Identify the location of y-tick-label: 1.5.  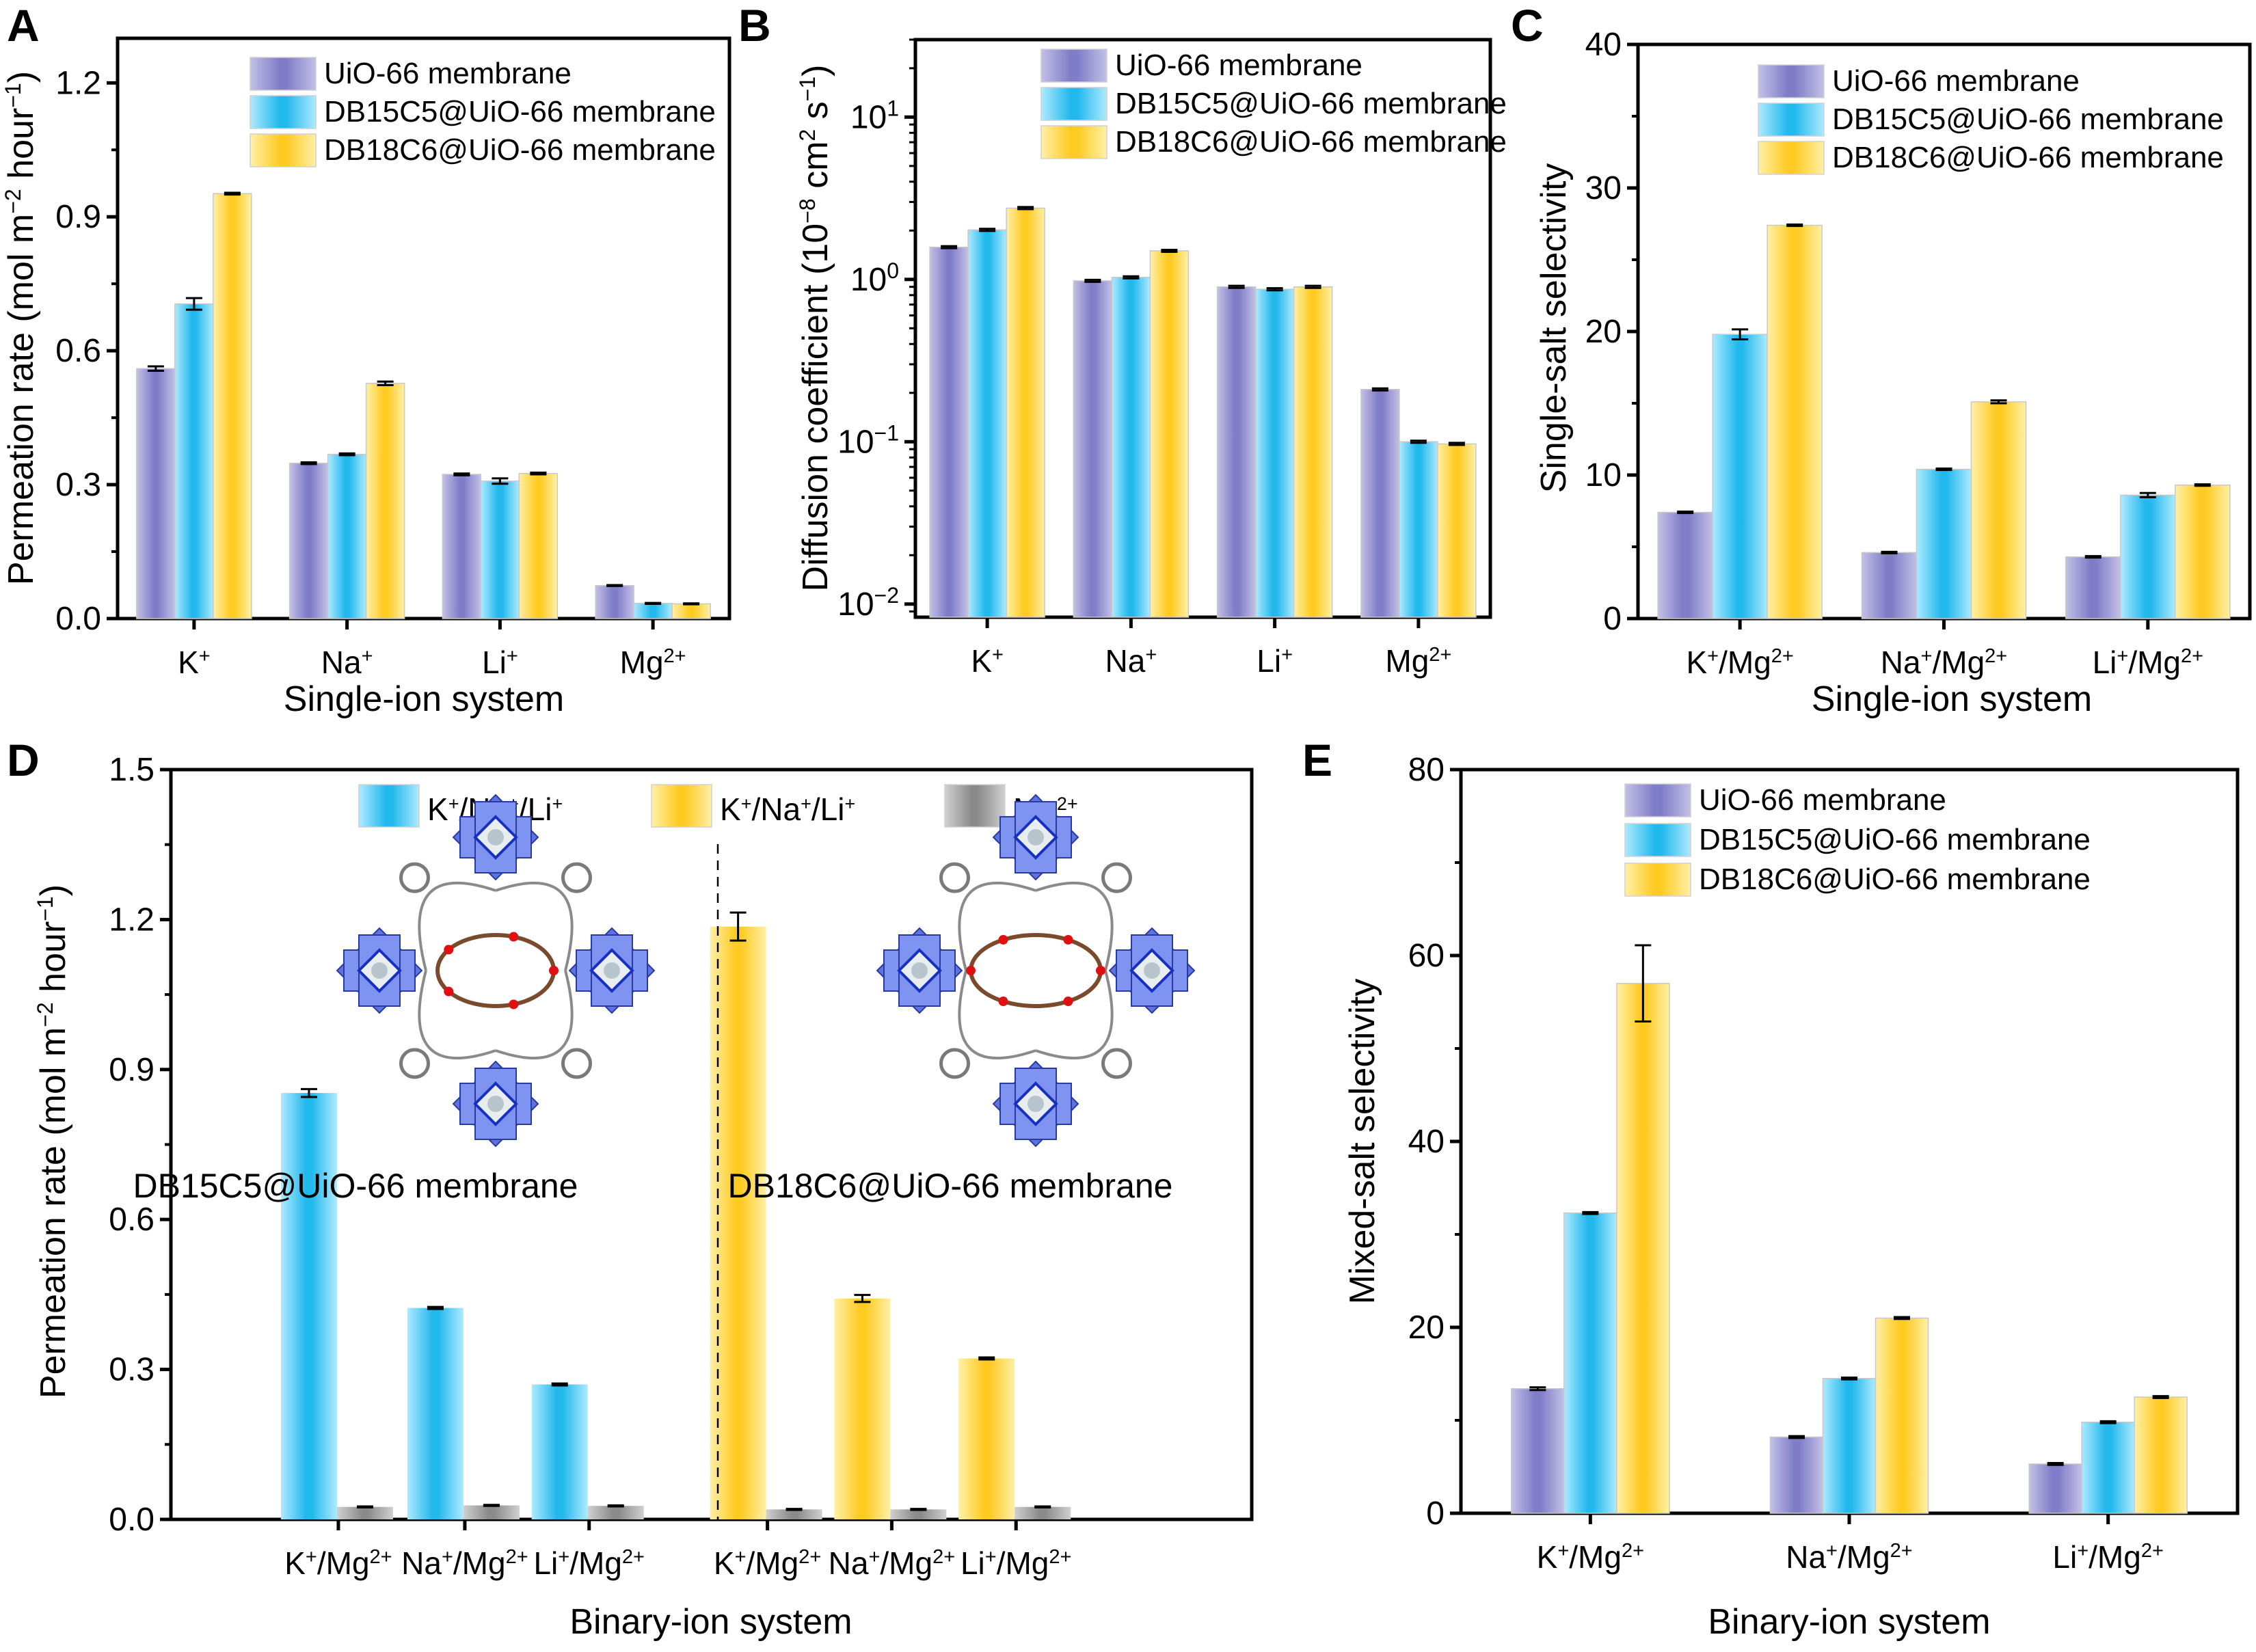
(132, 770).